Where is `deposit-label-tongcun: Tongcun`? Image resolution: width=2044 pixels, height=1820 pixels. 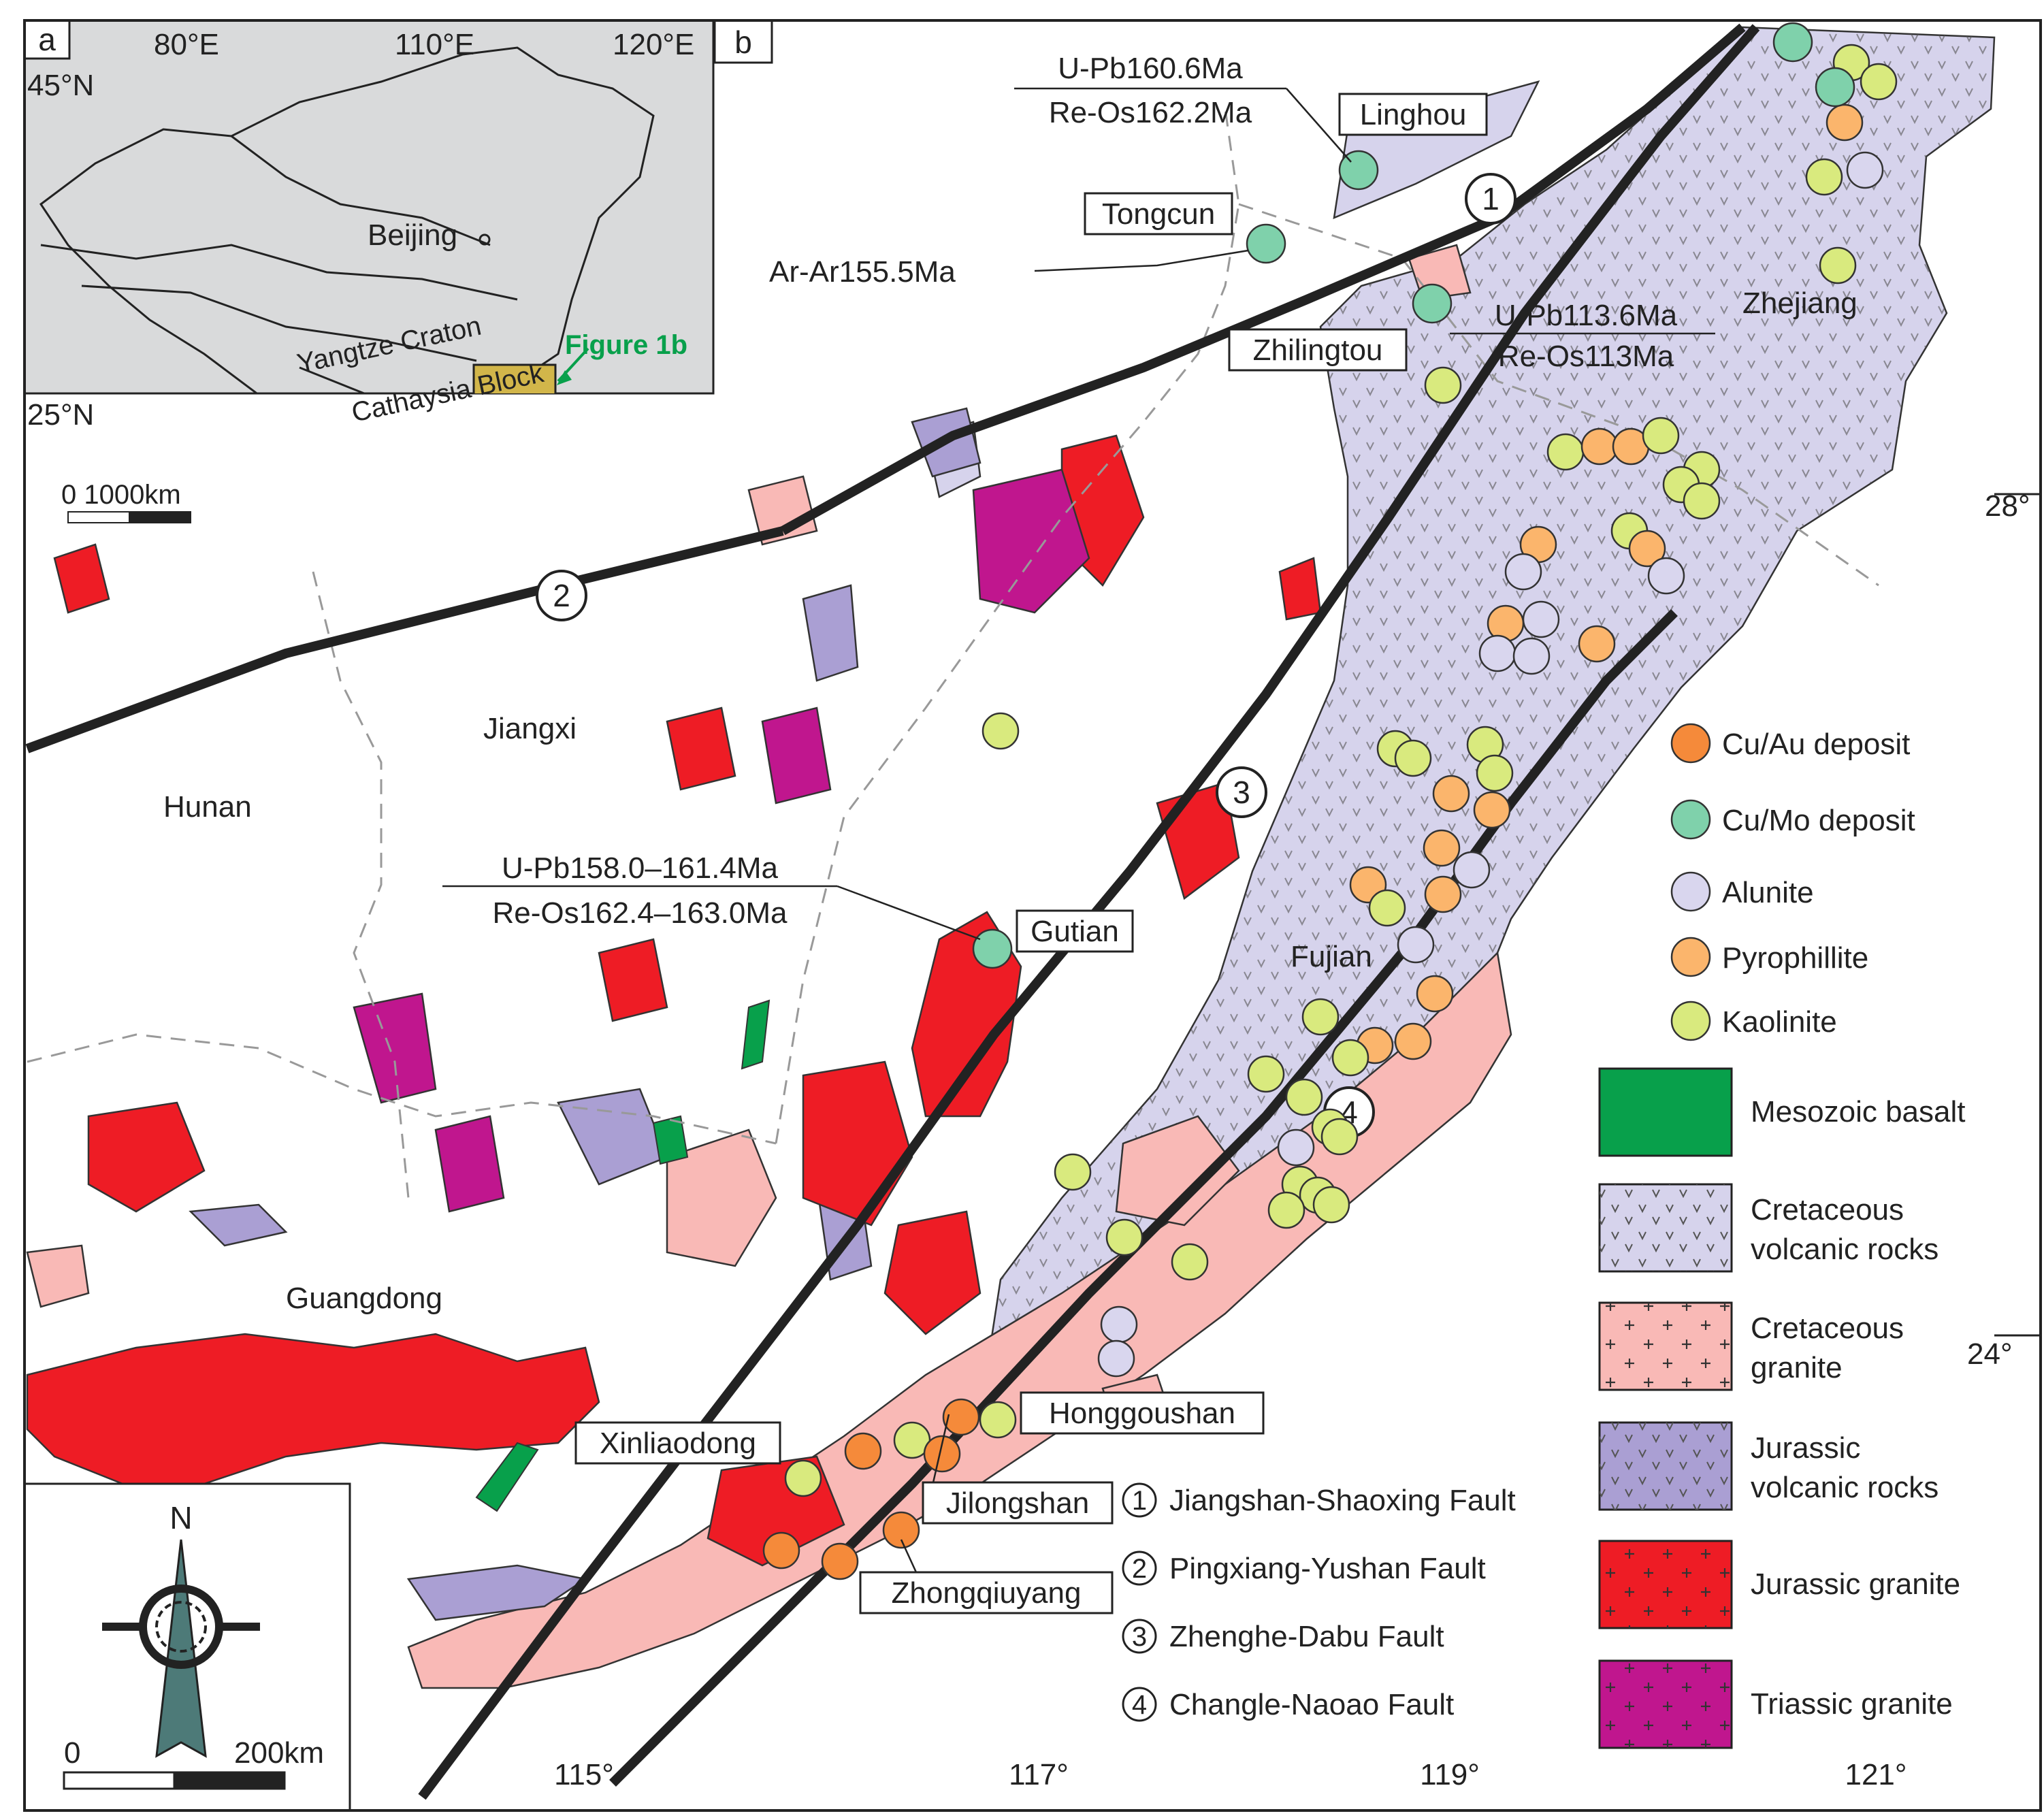
deposit-label-tongcun: Tongcun is located at coordinates (1159, 214).